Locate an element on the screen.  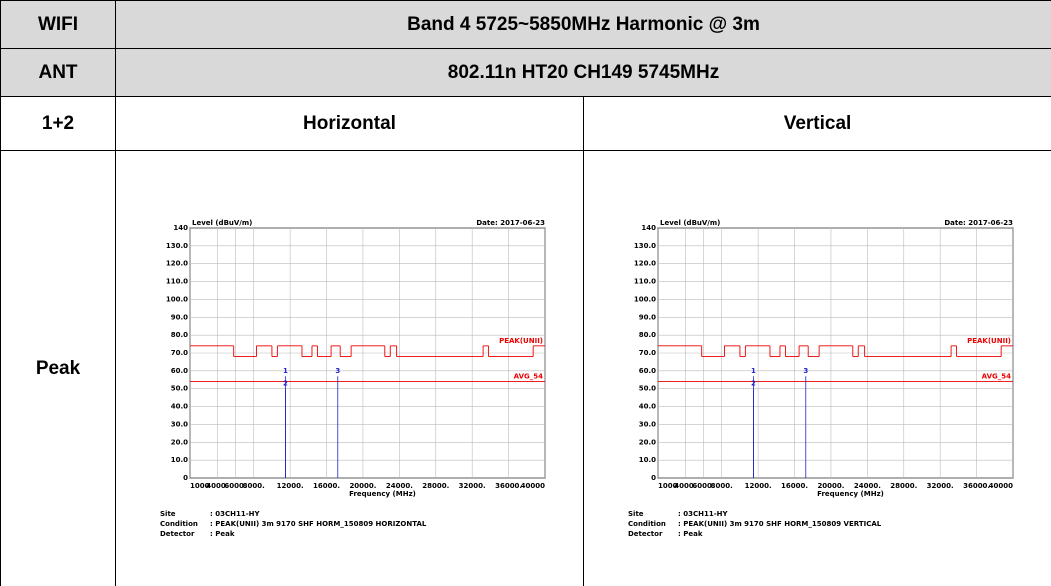
cell: WIFI is located at coordinates (58, 24).